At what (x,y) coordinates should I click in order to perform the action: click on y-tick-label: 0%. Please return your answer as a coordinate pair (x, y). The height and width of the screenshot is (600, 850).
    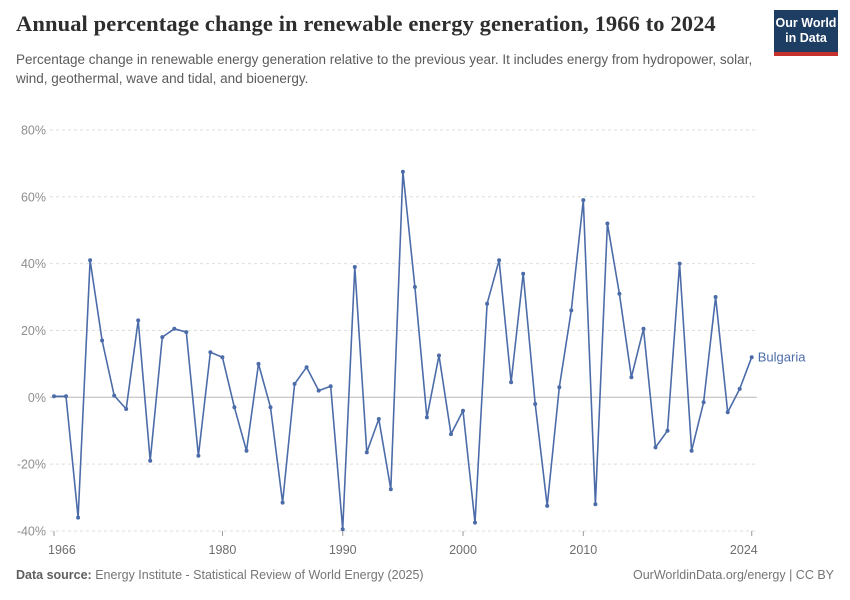
    Looking at the image, I should click on (37, 398).